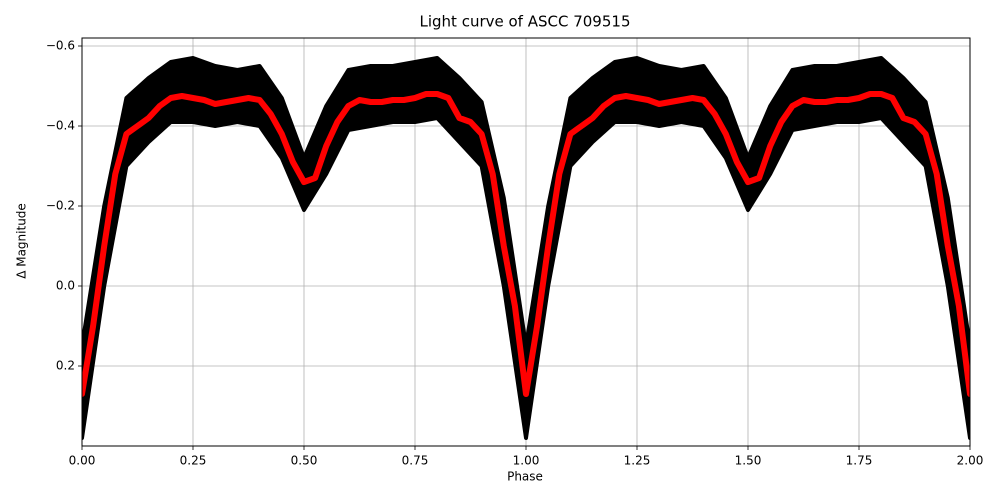  What do you see at coordinates (60, 206) in the screenshot?
I see `y-tick-label: −0.2` at bounding box center [60, 206].